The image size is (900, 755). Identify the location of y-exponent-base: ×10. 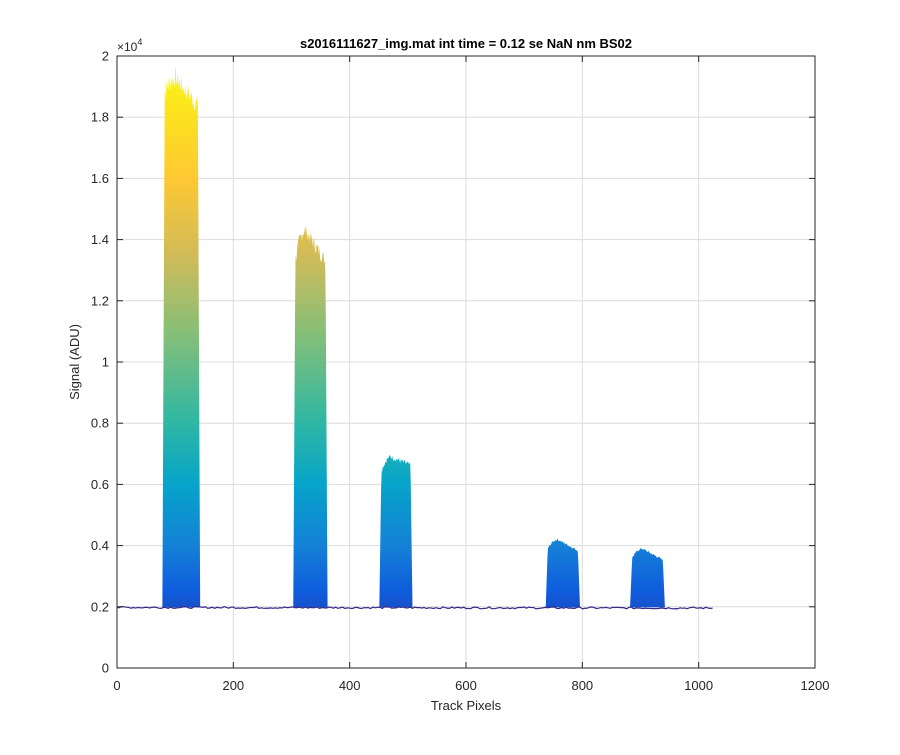
(127, 47).